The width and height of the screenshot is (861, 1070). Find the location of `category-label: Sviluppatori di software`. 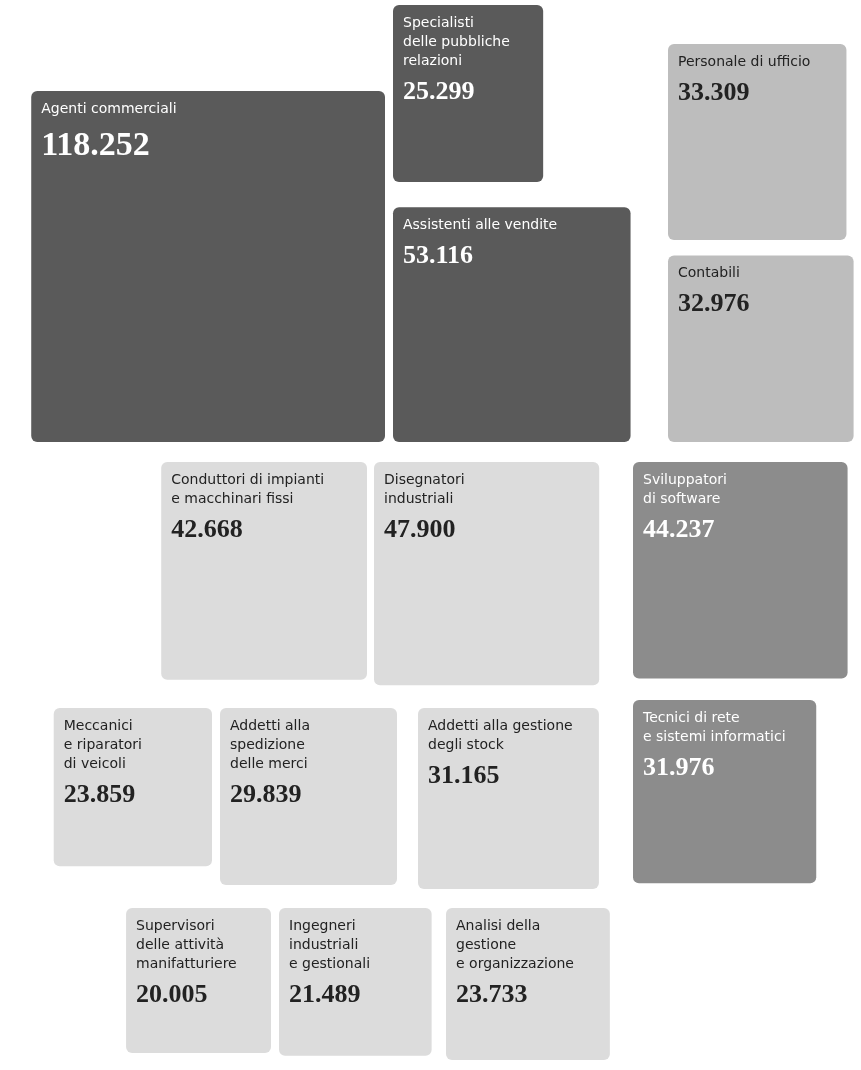

category-label: Sviluppatori di software is located at coordinates (685, 488).